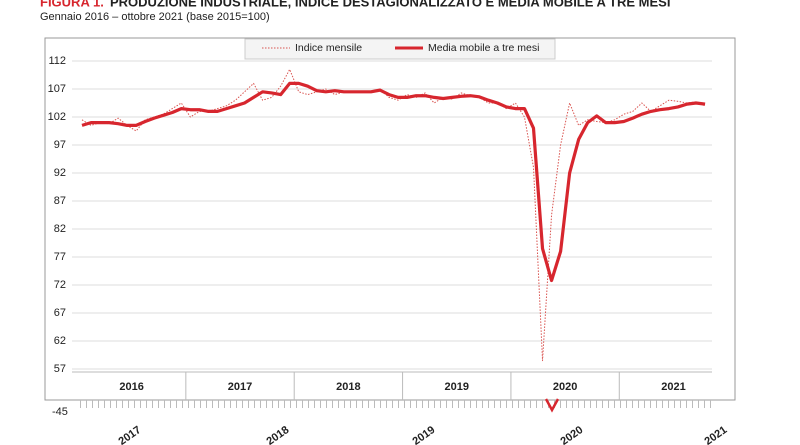  I want to click on lower-year-label: 2018, so click(277, 434).